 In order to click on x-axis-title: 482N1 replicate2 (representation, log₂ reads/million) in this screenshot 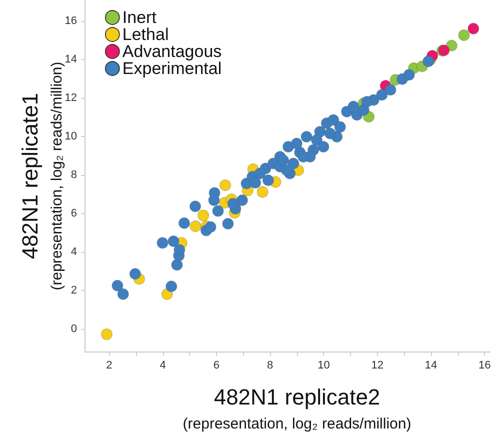, I will do `click(297, 408)`.